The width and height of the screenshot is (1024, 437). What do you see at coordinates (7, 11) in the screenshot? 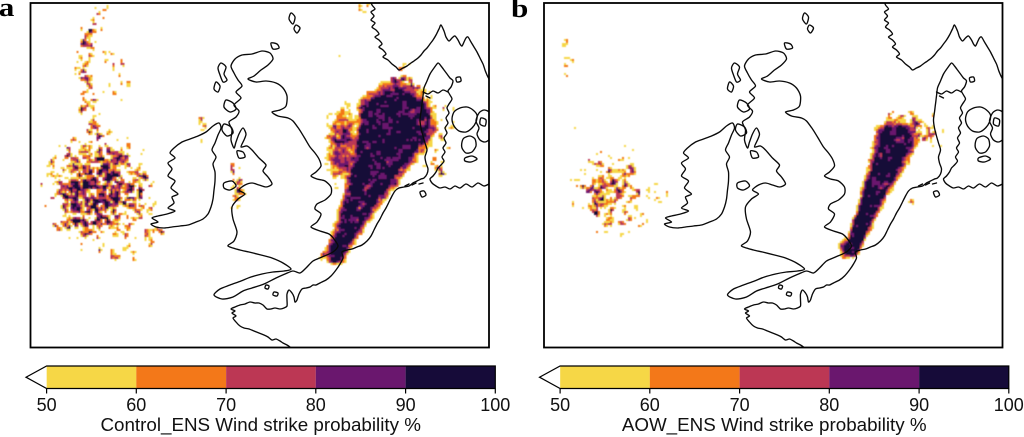
I see `svg-text: a` at bounding box center [7, 11].